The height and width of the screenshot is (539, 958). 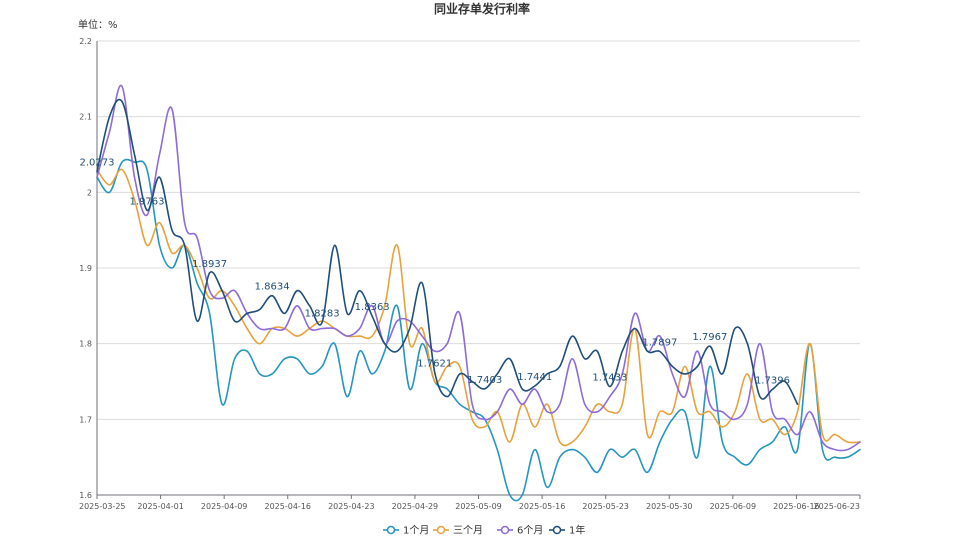 I want to click on data-label: 1.7441, so click(x=534, y=377).